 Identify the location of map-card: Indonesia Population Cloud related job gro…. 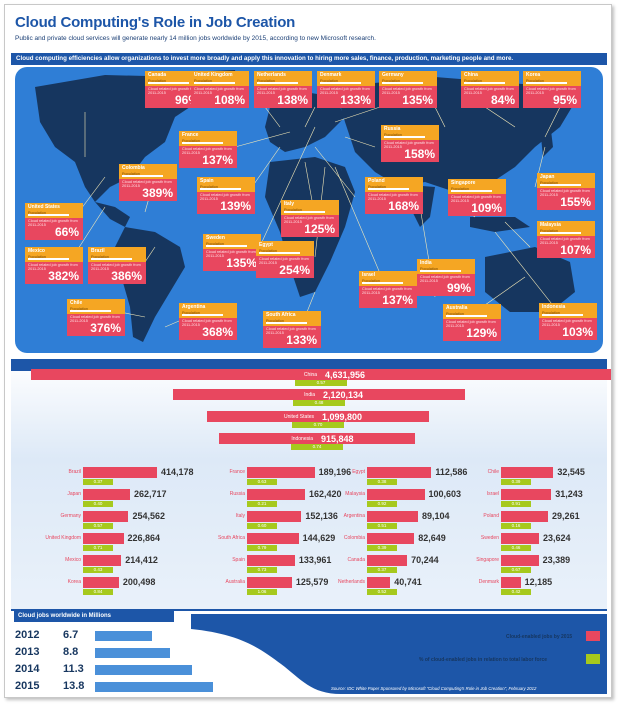
(568, 321).